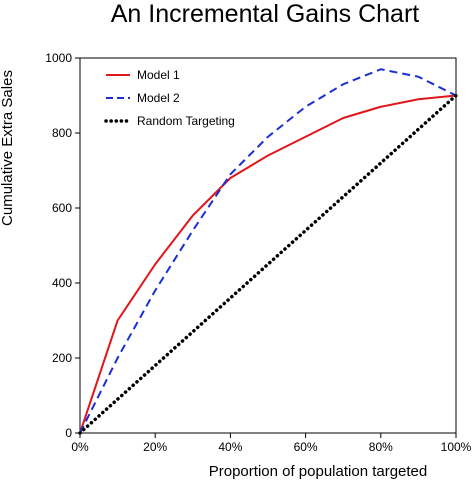 The image size is (474, 488). What do you see at coordinates (8, 148) in the screenshot?
I see `y-axis-label: Cumulative Extra Sales` at bounding box center [8, 148].